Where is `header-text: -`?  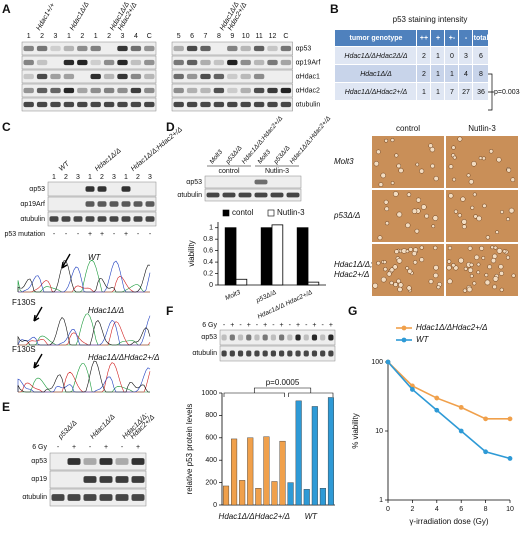
header-text: - is located at coordinates (466, 38).